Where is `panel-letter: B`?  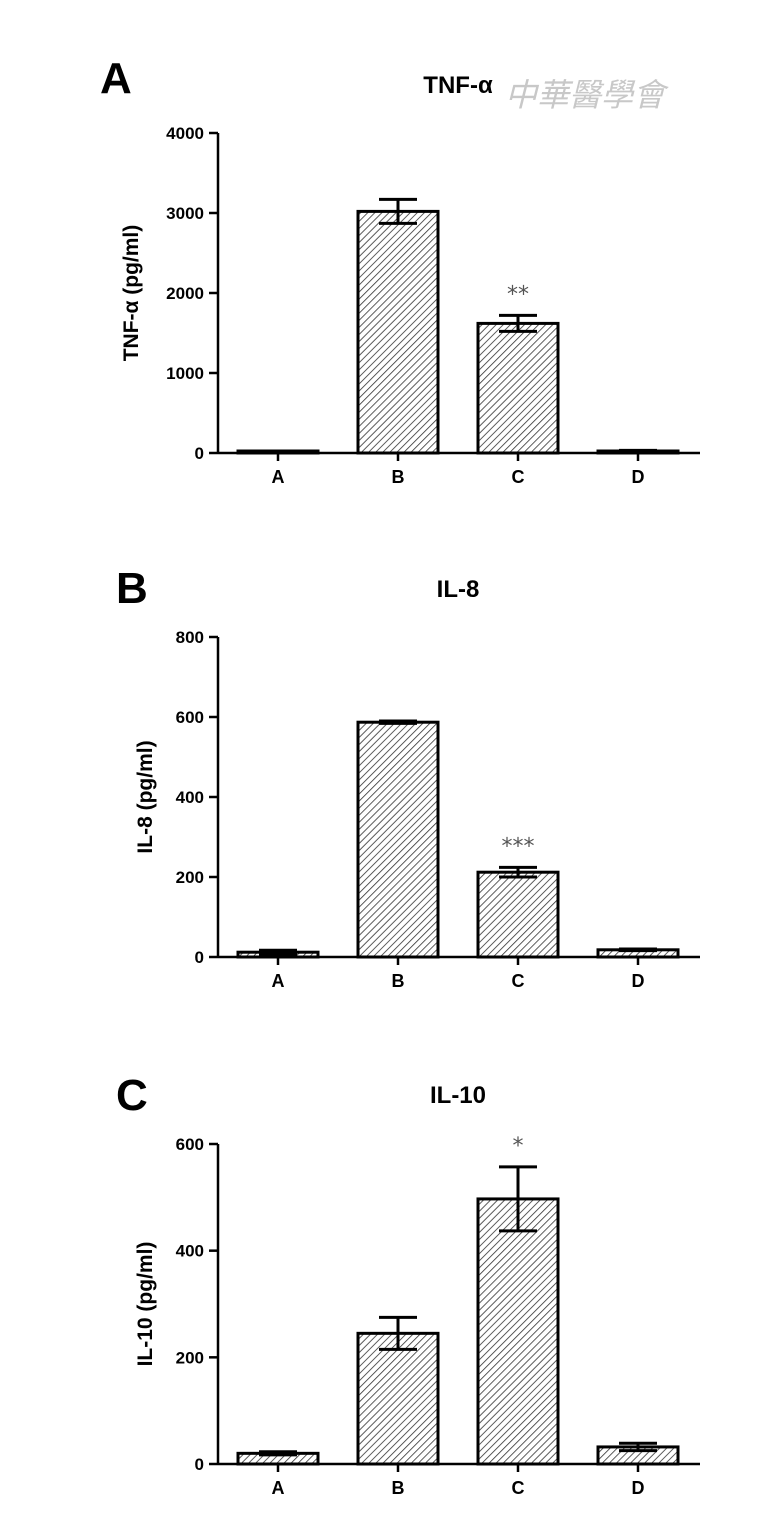
panel-letter: B is located at coordinates (132, 588).